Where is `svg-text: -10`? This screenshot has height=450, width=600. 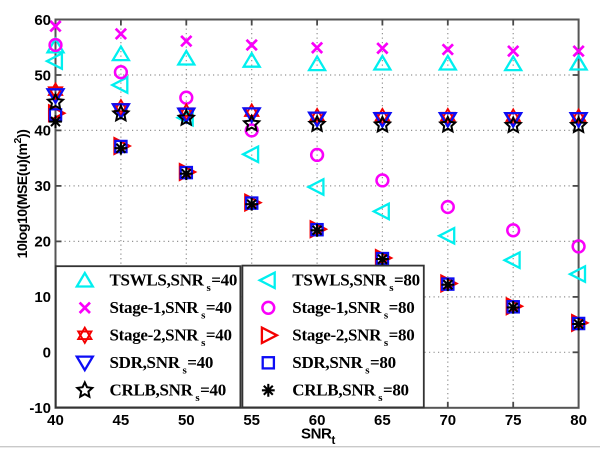
svg-text: -10 is located at coordinates (40, 408).